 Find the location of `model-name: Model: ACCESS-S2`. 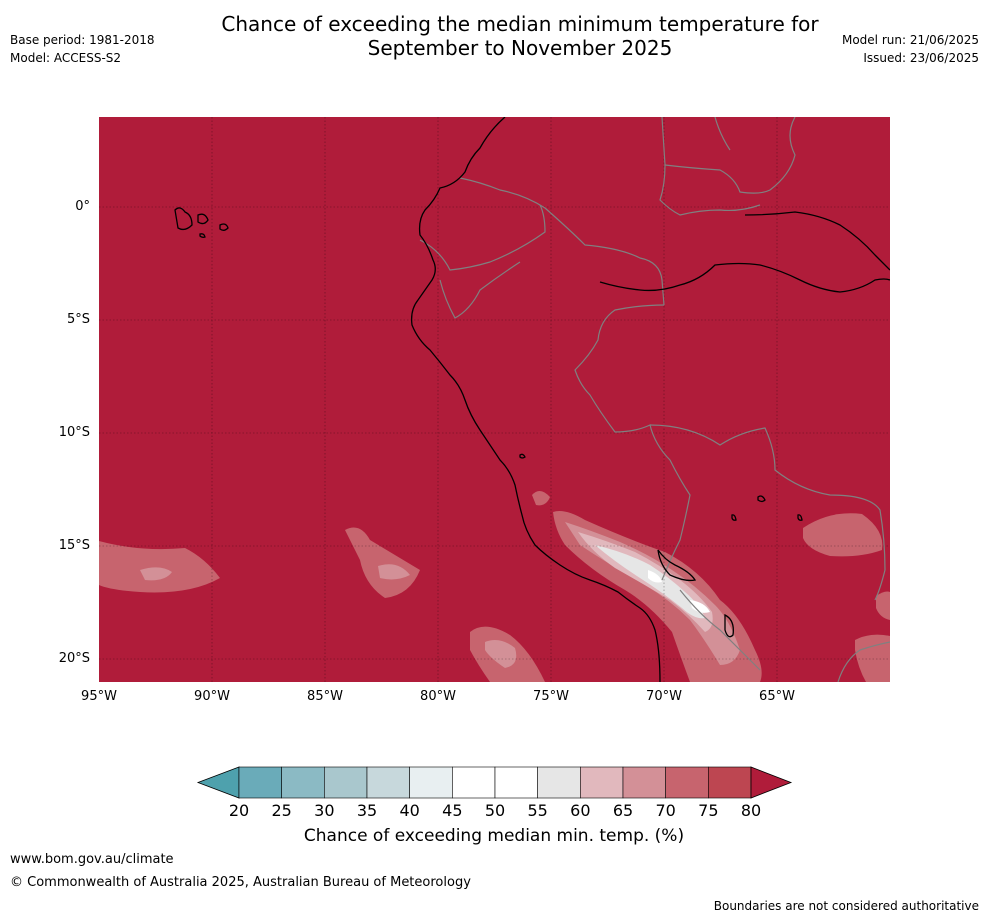

model-name: Model: ACCESS-S2 is located at coordinates (66, 58).